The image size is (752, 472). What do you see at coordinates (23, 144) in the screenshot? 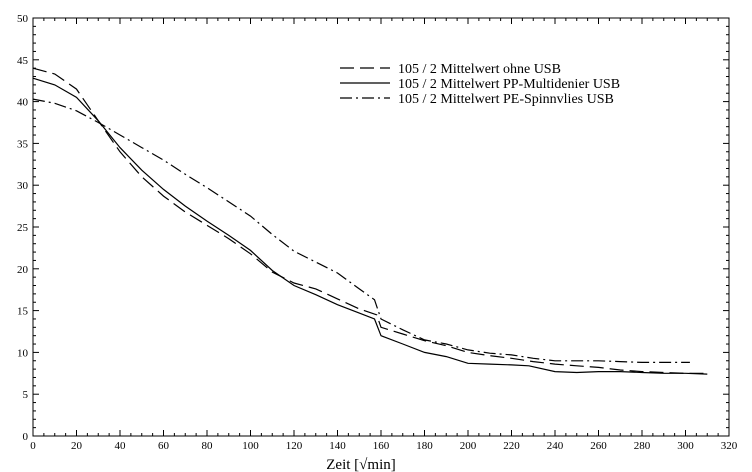
I see `y-tick-label: 35` at bounding box center [23, 144].